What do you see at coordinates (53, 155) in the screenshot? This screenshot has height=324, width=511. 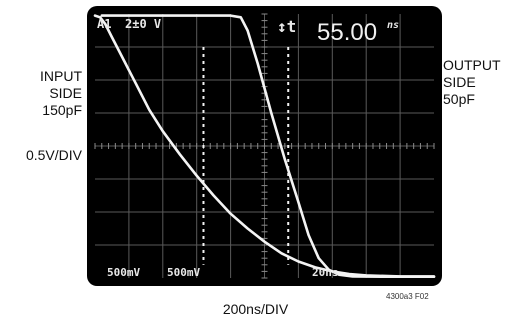 I see `vertical-scale-label: 0.5V/DIV` at bounding box center [53, 155].